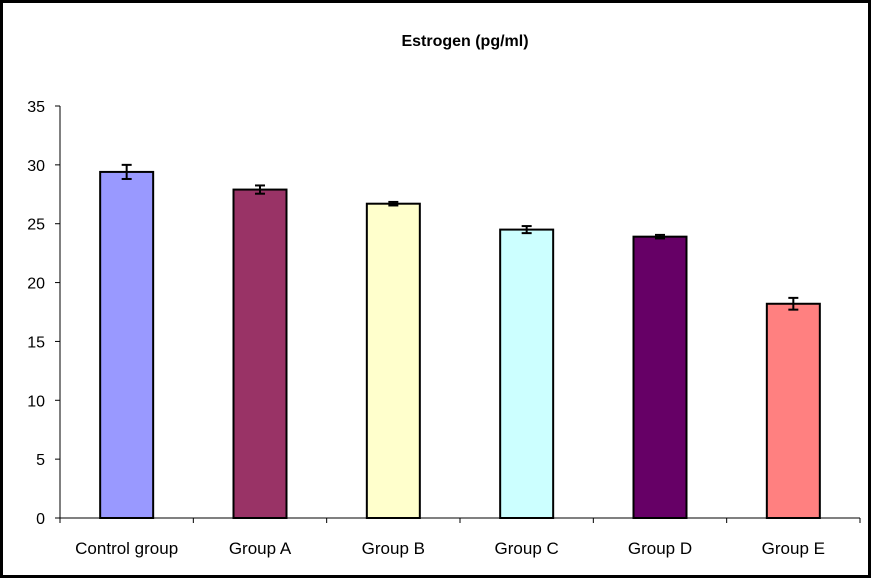  What do you see at coordinates (36, 284) in the screenshot?
I see `y-tick-label: 20` at bounding box center [36, 284].